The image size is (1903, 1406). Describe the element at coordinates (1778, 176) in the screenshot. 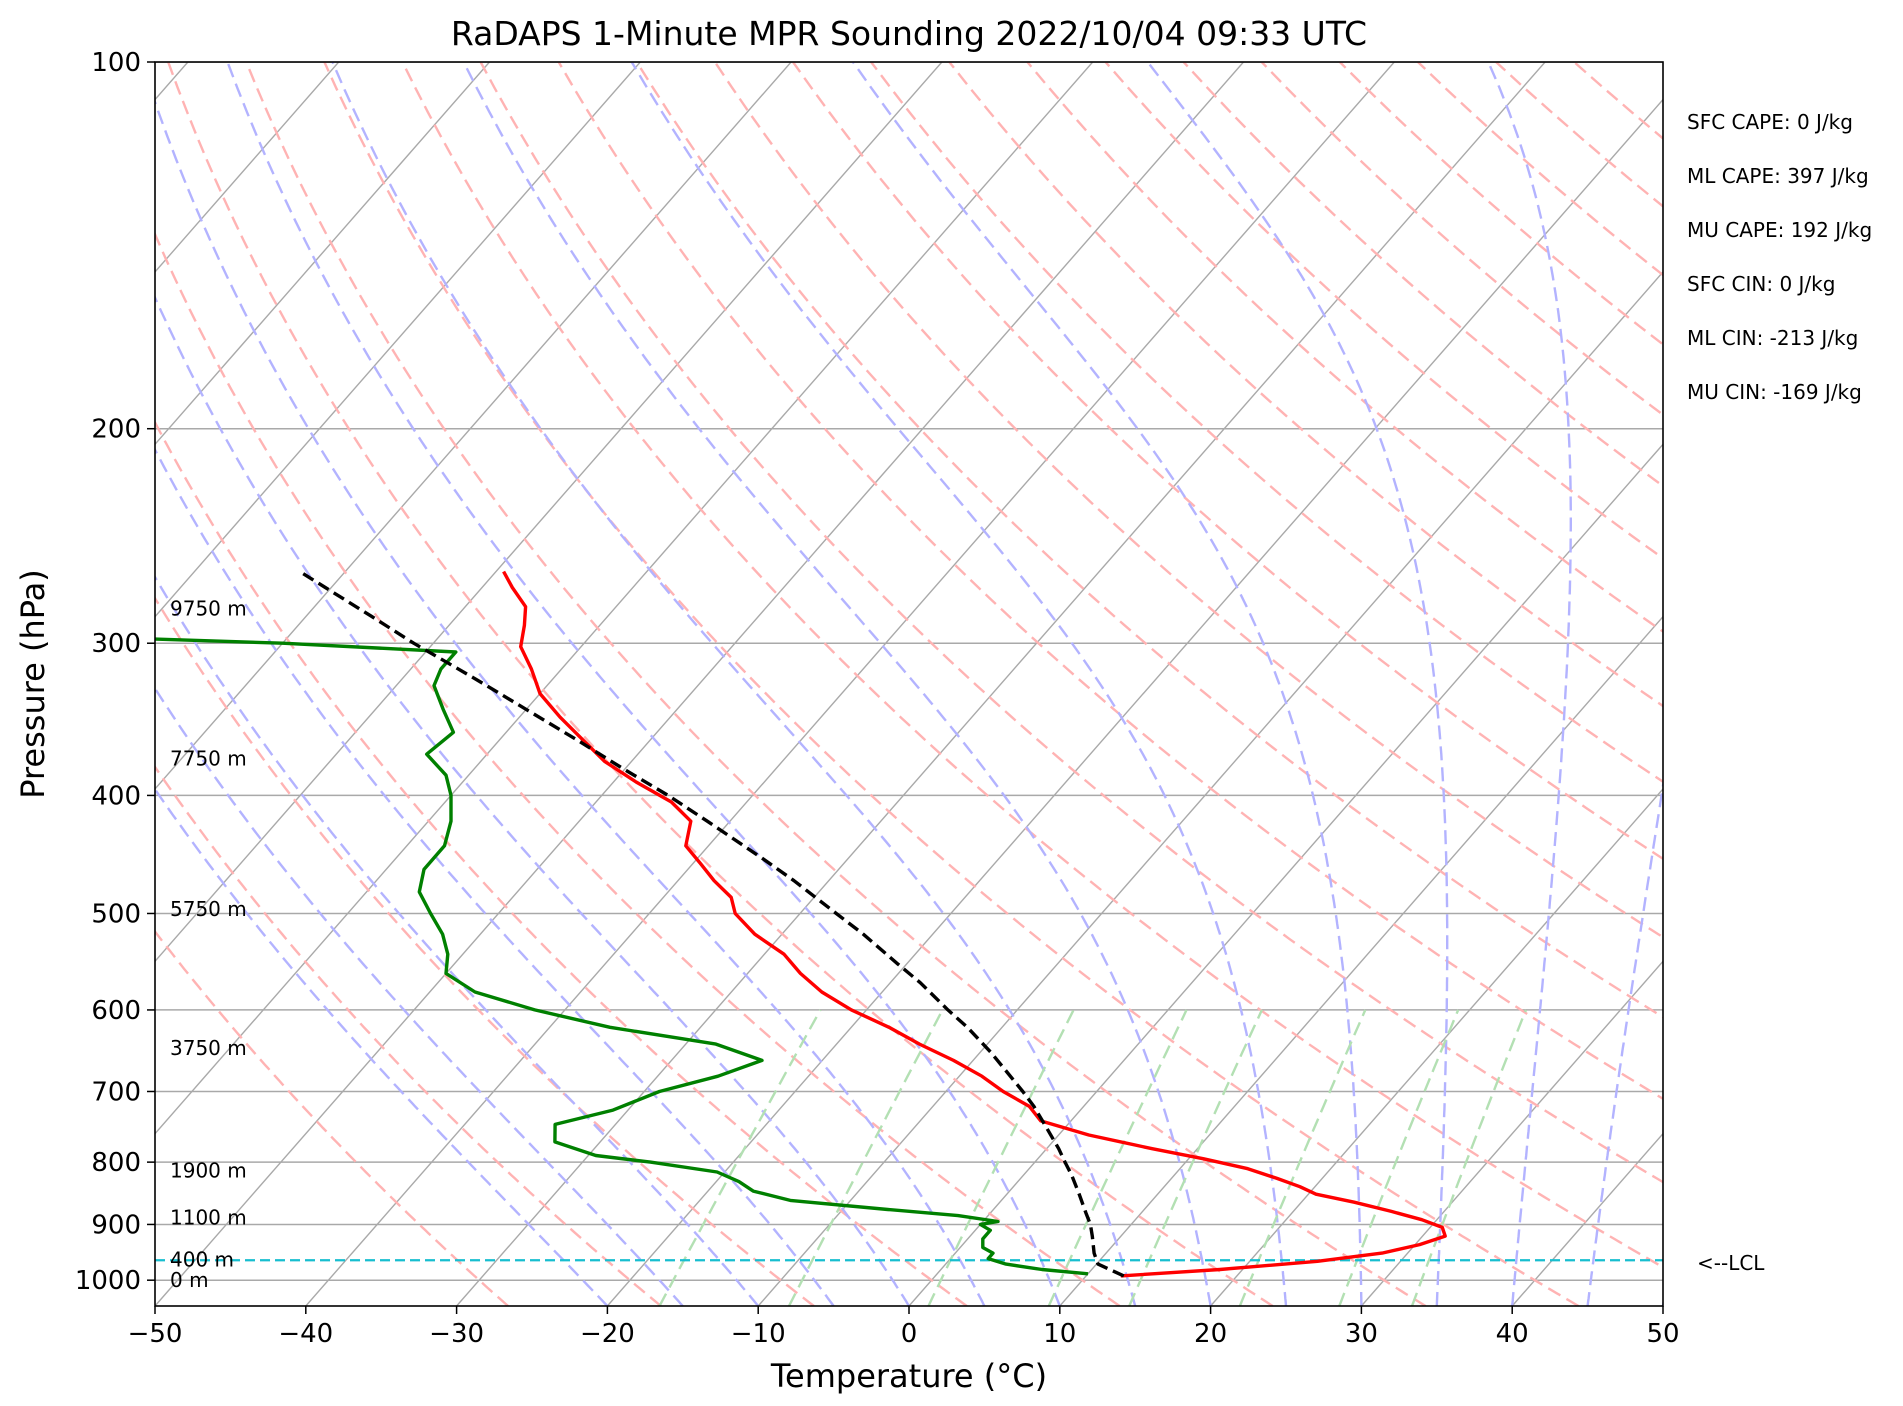

I see `parameter-label: ML CAPE: 397 J/kg` at that location.